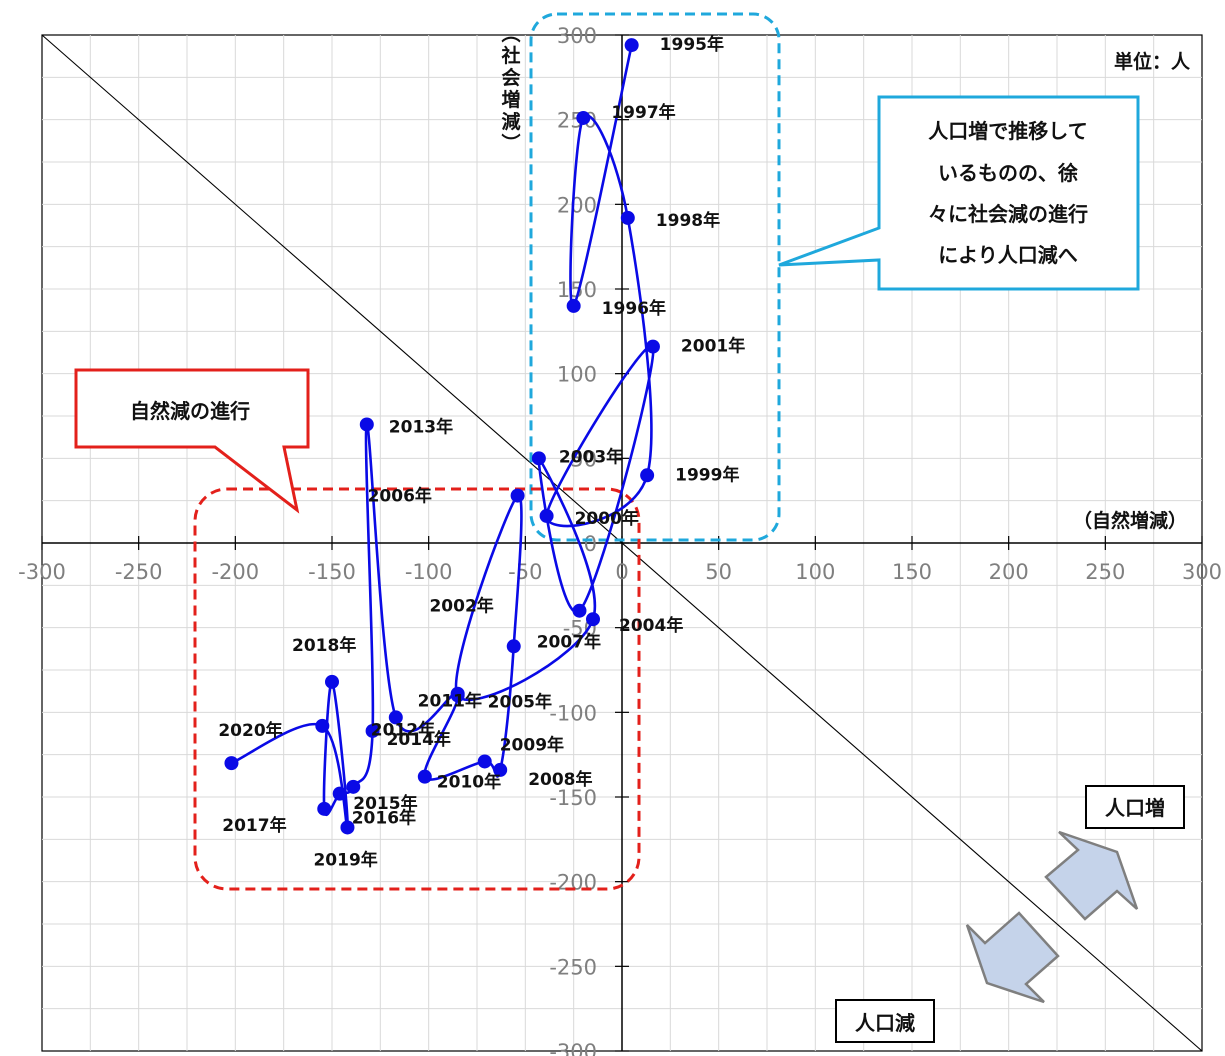 This screenshot has width=1225, height=1056. I want to click on x-axis-label: （自然増減）, so click(1130, 520).